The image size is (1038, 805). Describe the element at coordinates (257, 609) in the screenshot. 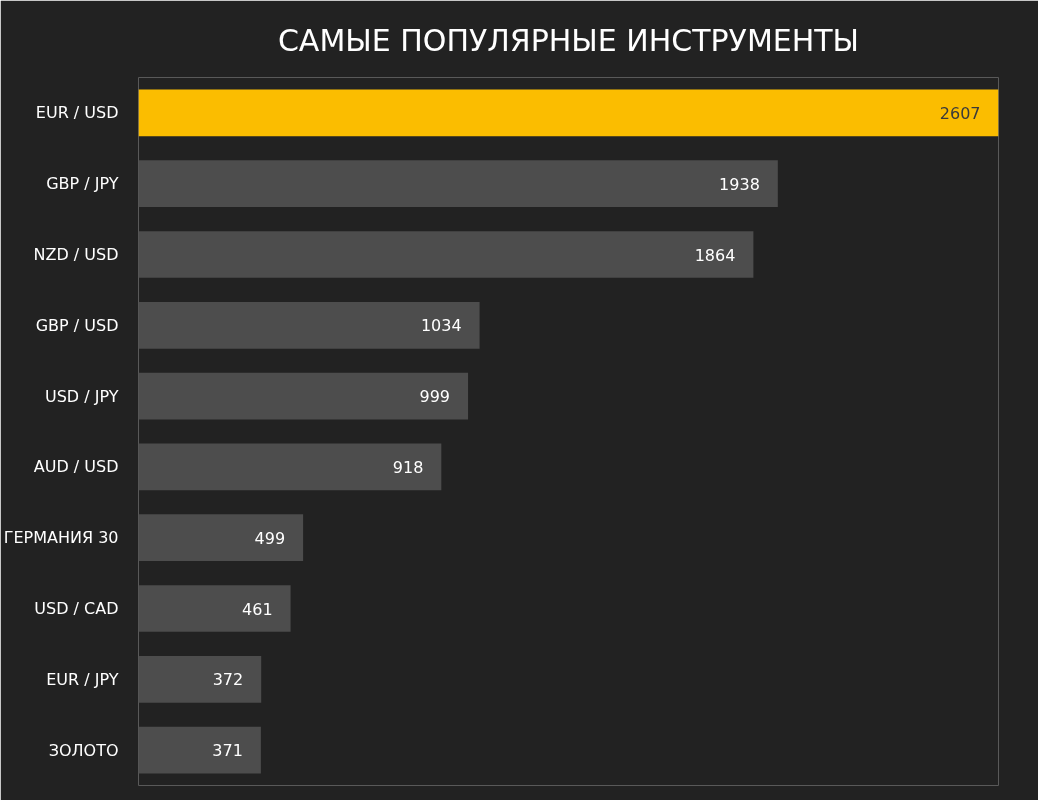

I see `data-label: 461` at that location.